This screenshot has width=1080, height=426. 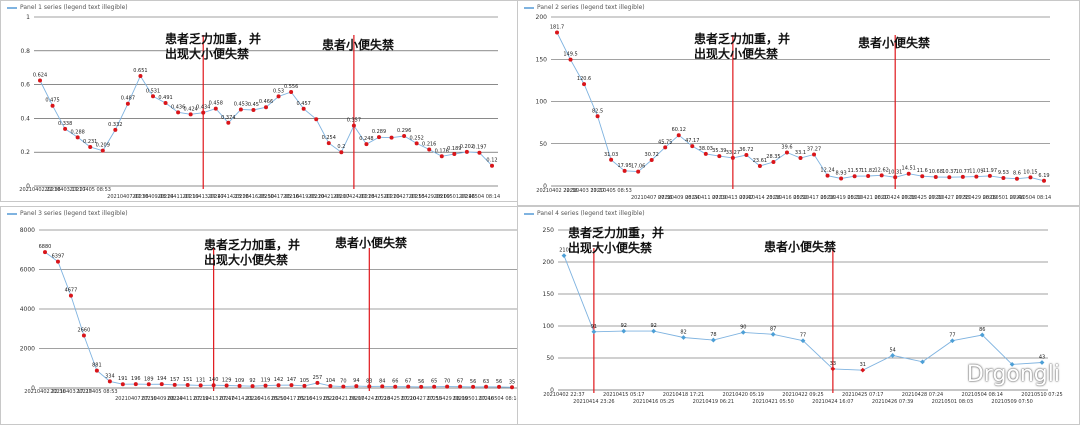 What do you see at coordinates (611, 155) in the screenshot?
I see `data-label: 31.03` at bounding box center [611, 155].